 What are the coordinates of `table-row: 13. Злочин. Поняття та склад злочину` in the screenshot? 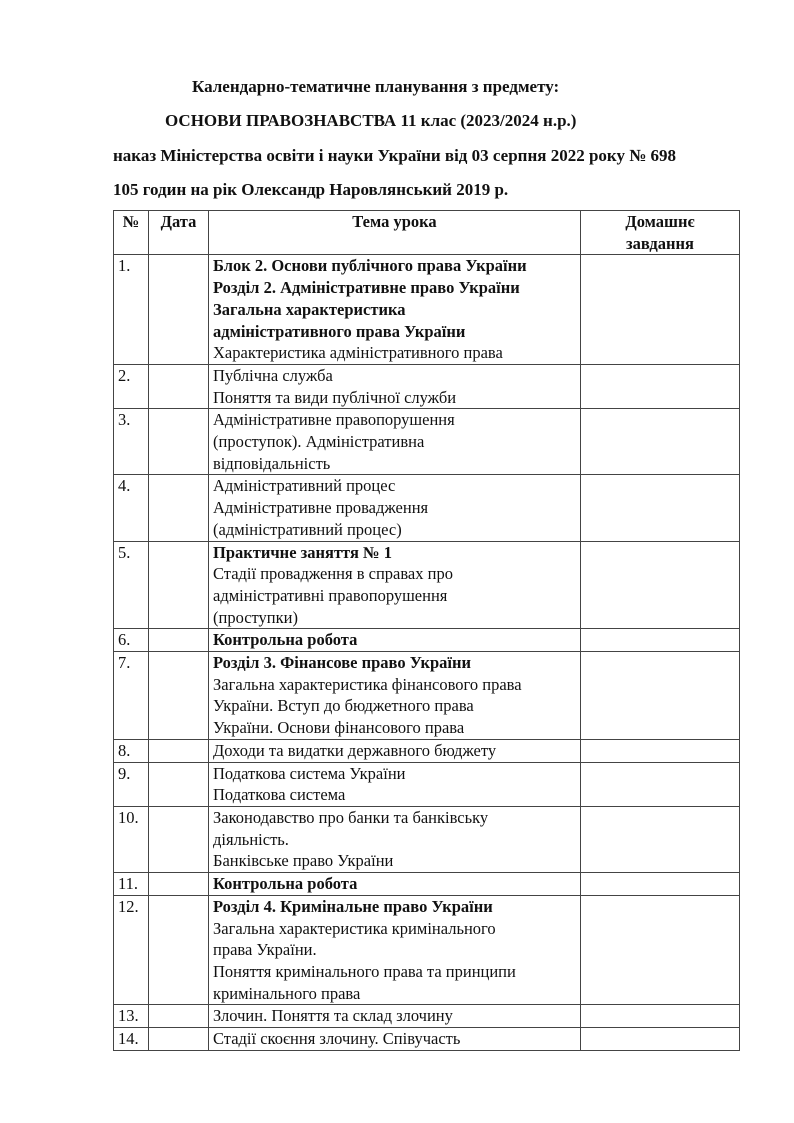 It's located at (426, 1016).